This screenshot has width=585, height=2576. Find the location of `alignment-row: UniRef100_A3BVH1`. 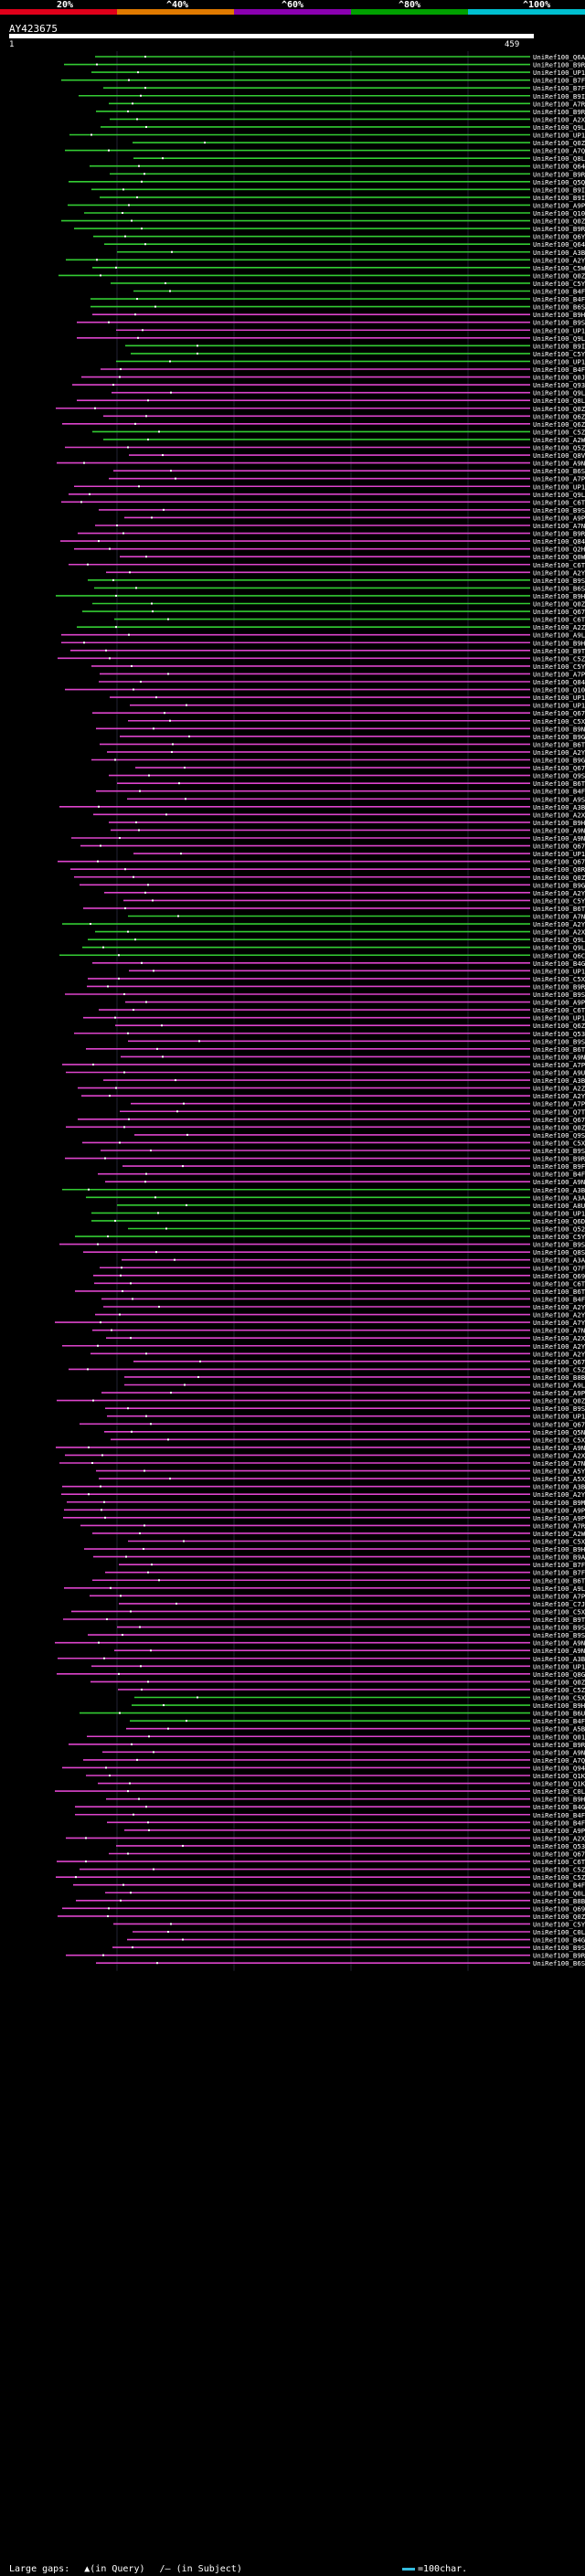

alignment-row: UniRef100_A3BVH1 is located at coordinates (351, 253).